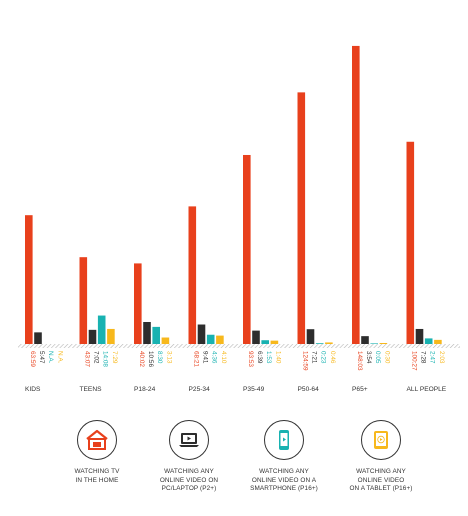 This screenshot has height=516, width=468. I want to click on data-label: 7:29, so click(114, 357).